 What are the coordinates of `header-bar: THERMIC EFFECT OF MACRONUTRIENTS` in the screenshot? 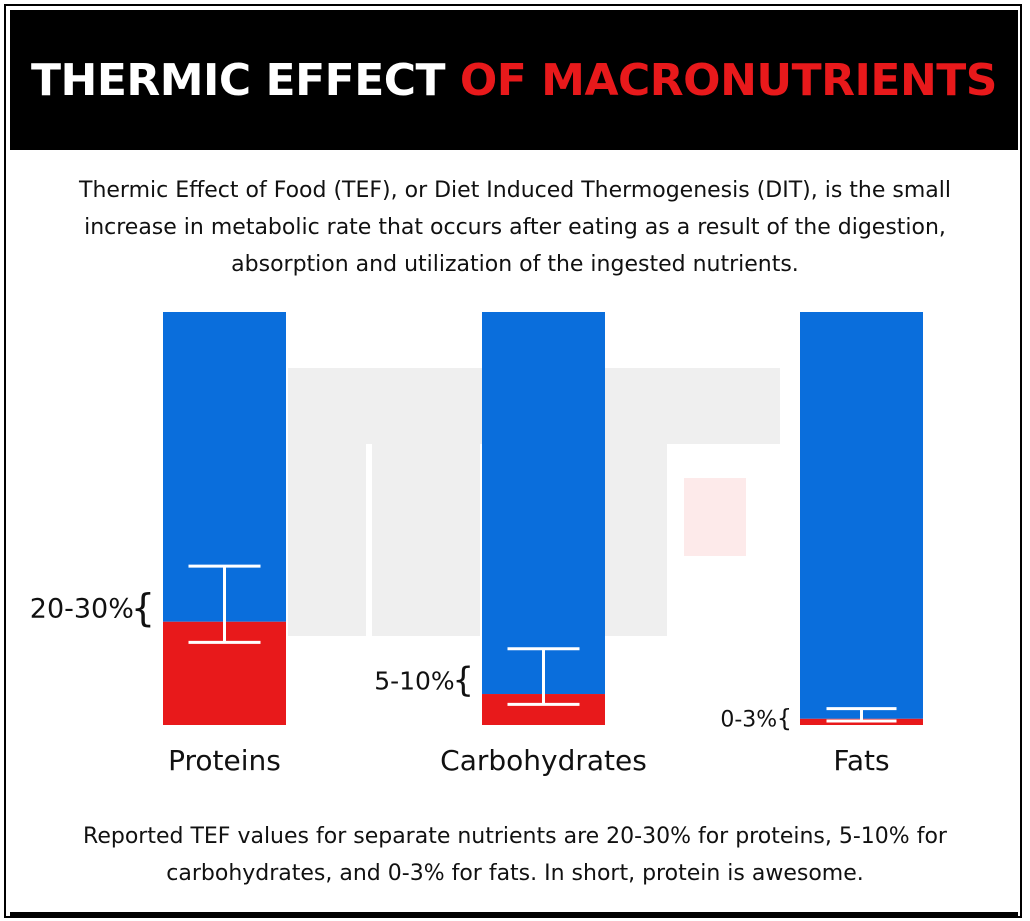 It's located at (514, 80).